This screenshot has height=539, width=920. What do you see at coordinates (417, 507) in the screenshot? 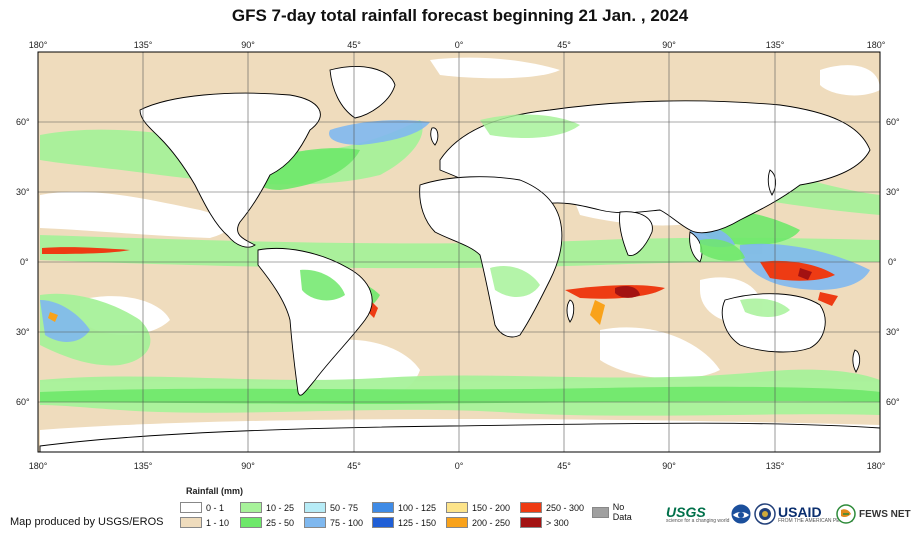
I see `legend-label: 100 - 125` at bounding box center [417, 507].